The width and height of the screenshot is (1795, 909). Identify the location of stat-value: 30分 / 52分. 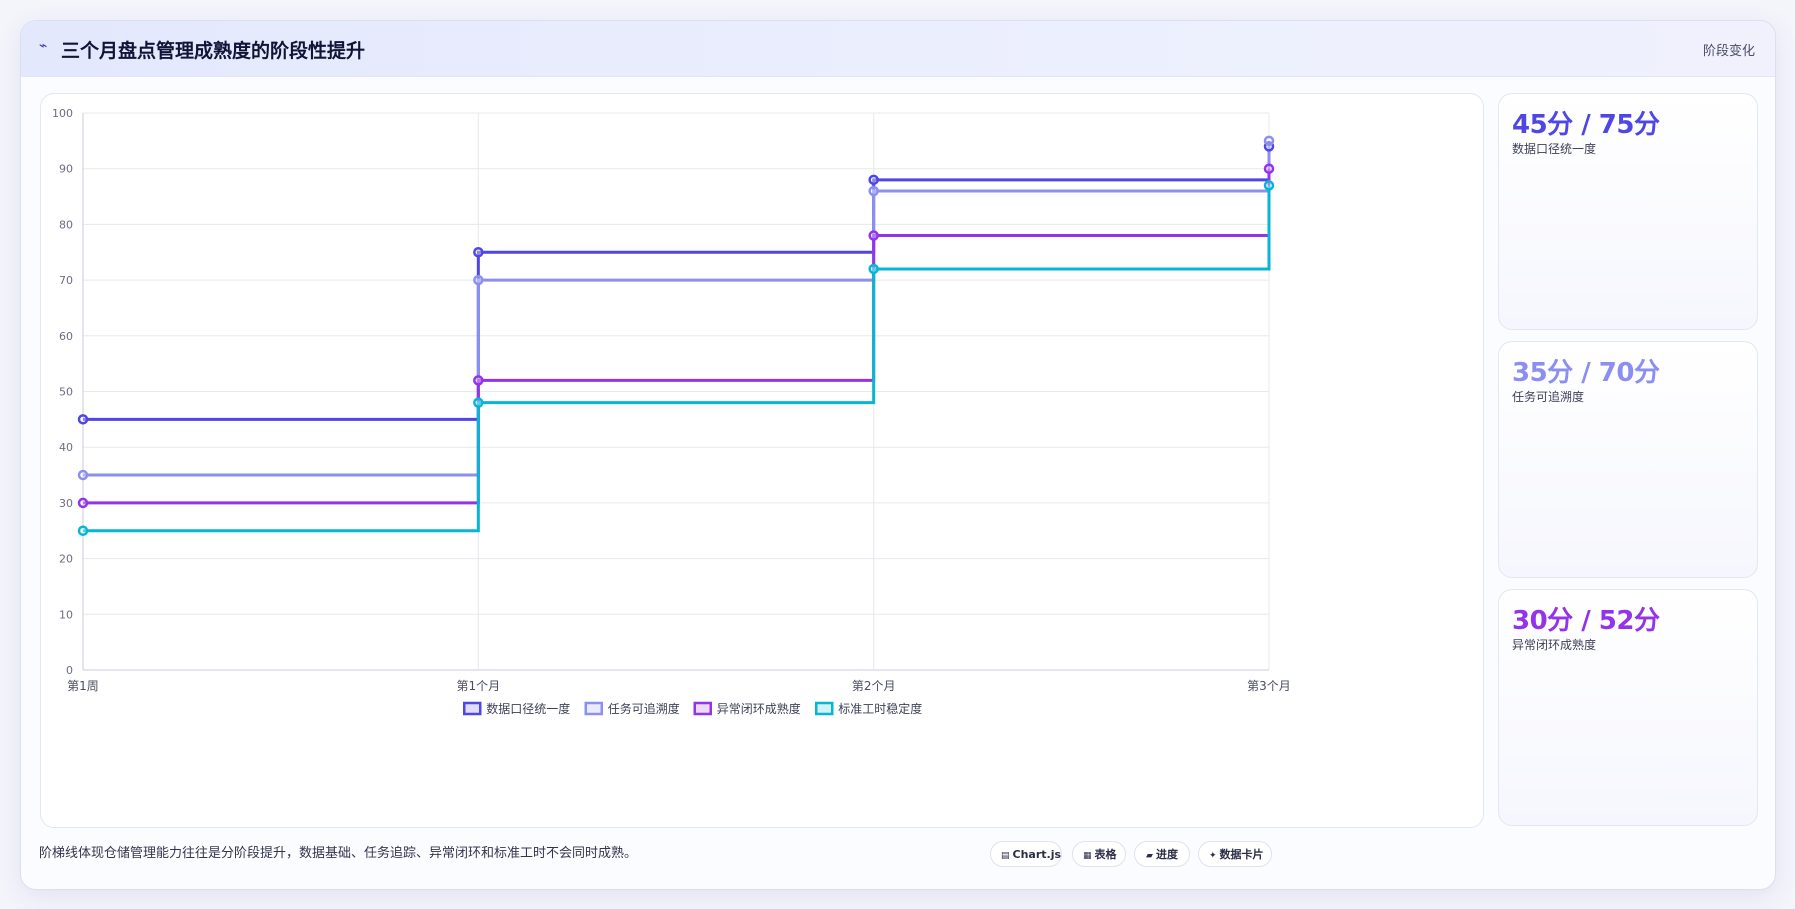
(1586, 621).